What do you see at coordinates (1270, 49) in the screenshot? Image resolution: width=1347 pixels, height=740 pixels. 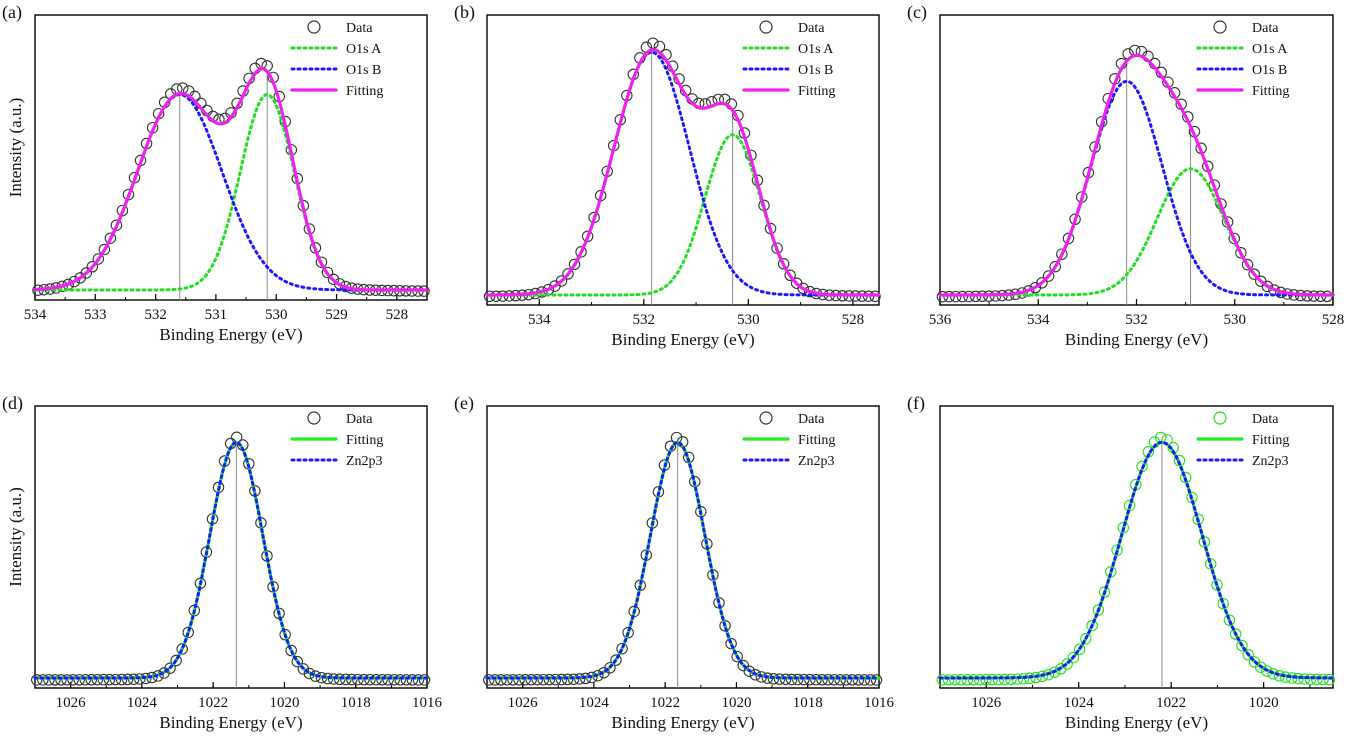 I see `legend-label: O1s A` at bounding box center [1270, 49].